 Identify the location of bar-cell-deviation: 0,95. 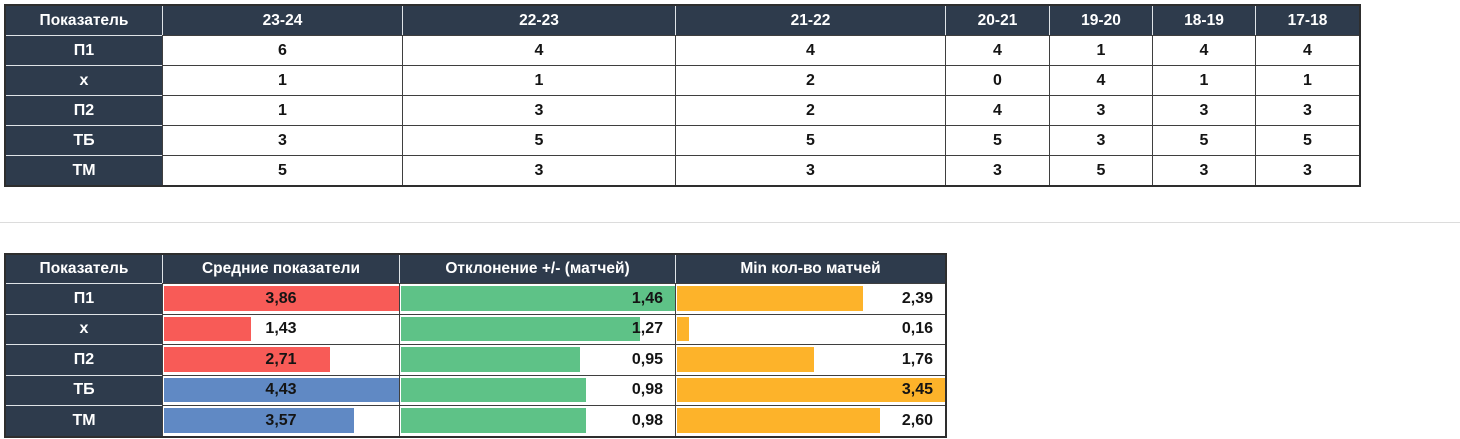
(537, 359).